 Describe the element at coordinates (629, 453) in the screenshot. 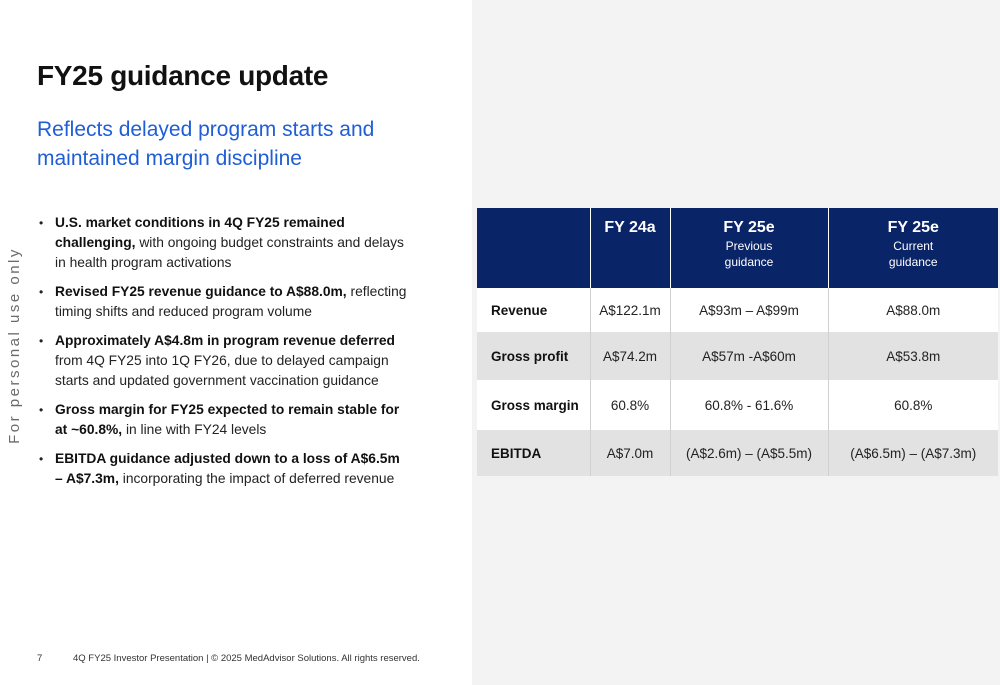

I see `table-cell: A$7.0m` at that location.